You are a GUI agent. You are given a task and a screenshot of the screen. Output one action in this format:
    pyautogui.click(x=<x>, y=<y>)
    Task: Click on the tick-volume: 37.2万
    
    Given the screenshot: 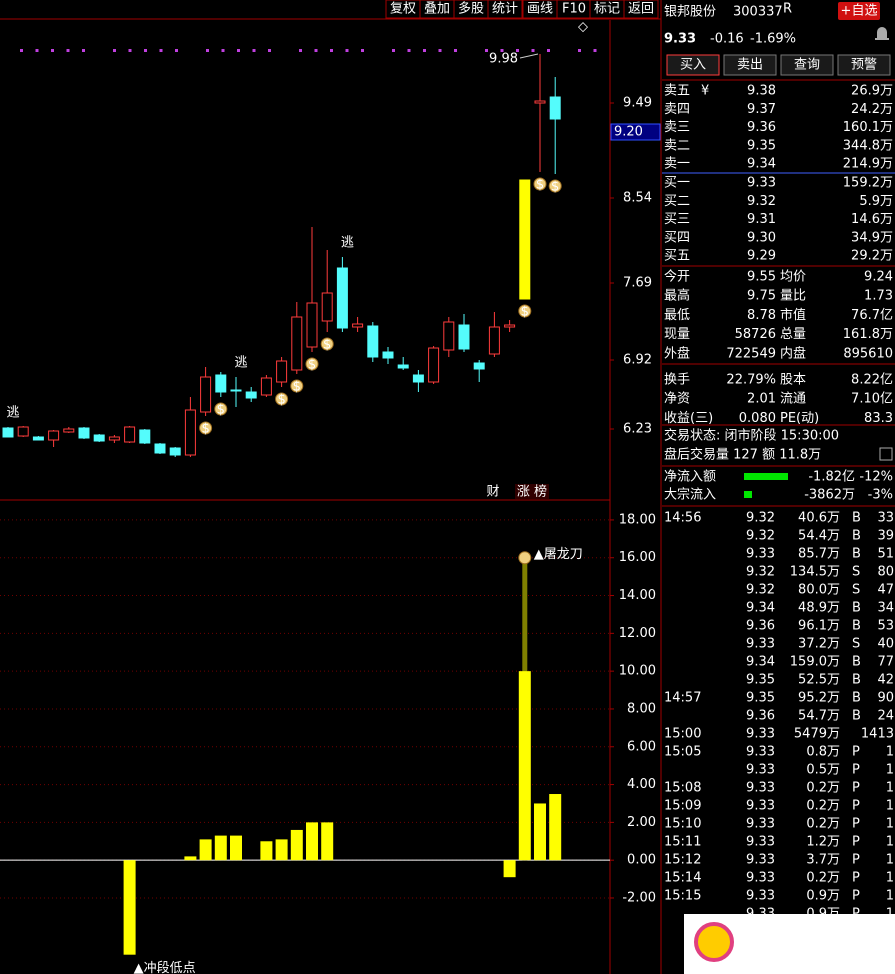 What is the action you would take?
    pyautogui.click(x=819, y=644)
    